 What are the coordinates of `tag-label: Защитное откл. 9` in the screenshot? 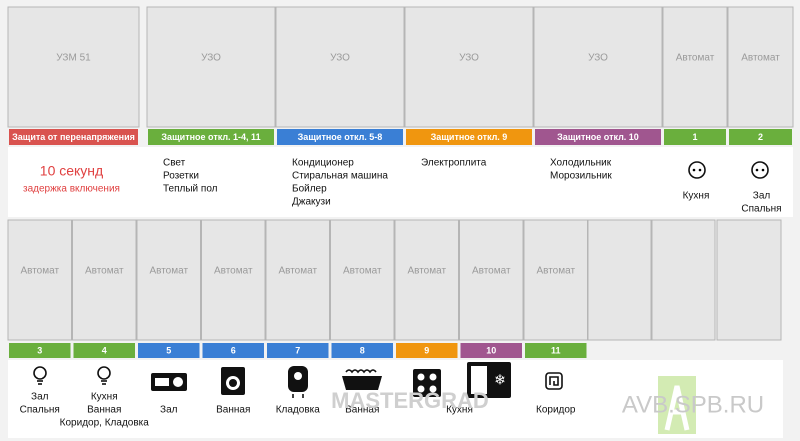 It's located at (469, 137).